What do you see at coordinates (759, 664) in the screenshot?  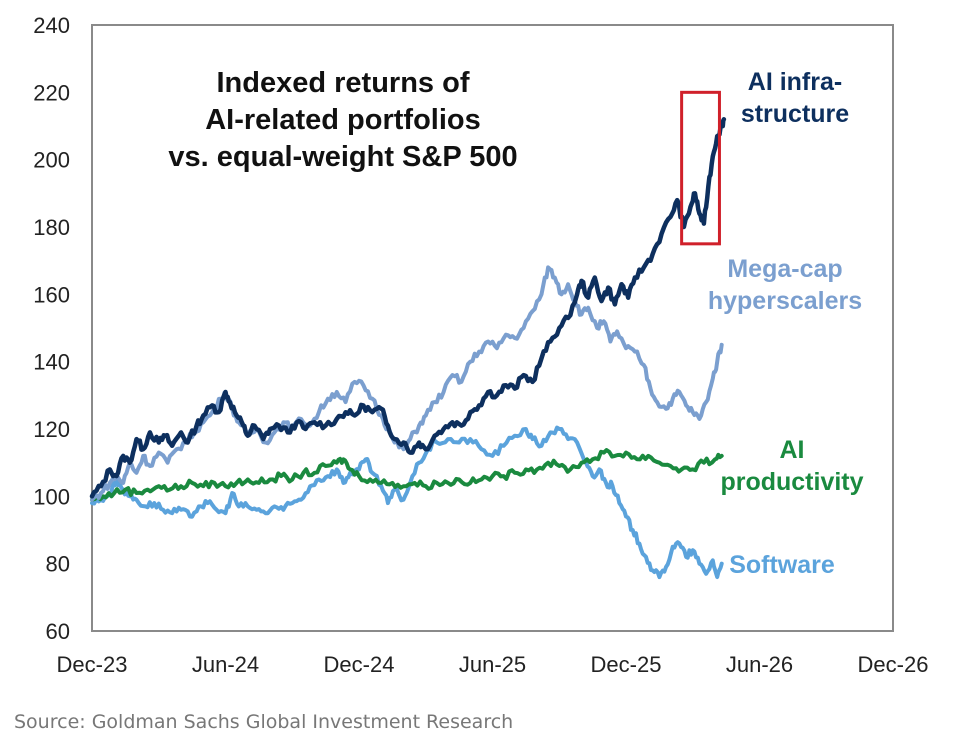 I see `x-tick-label: Jun-26` at bounding box center [759, 664].